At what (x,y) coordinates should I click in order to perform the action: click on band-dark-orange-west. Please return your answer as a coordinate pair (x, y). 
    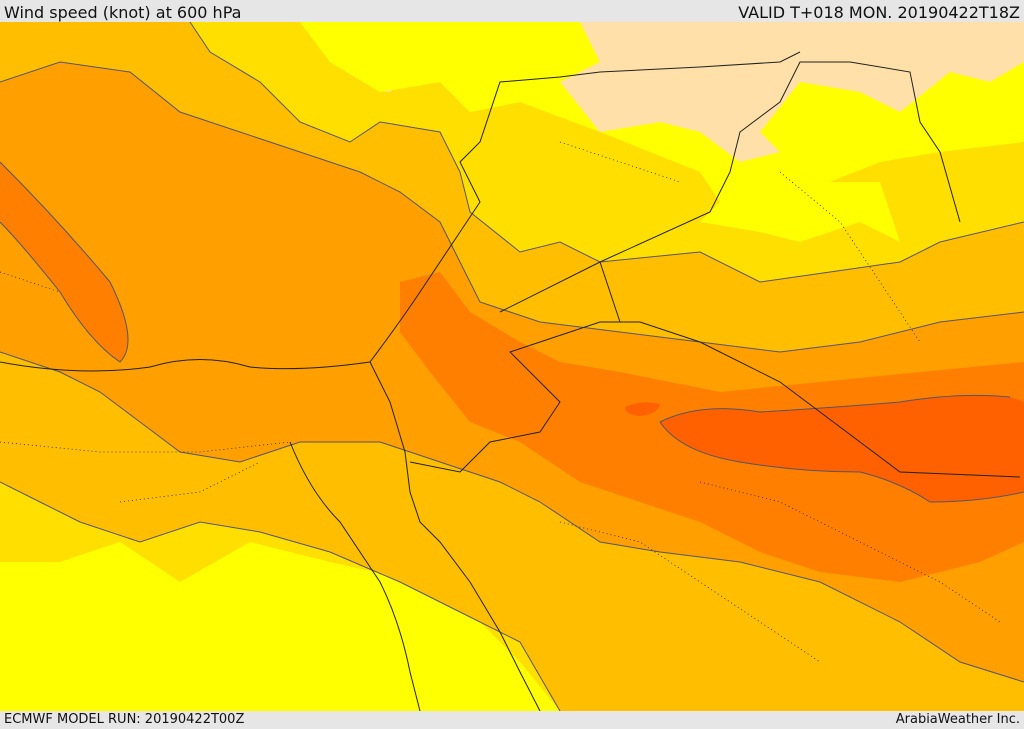
    Looking at the image, I should click on (64, 262).